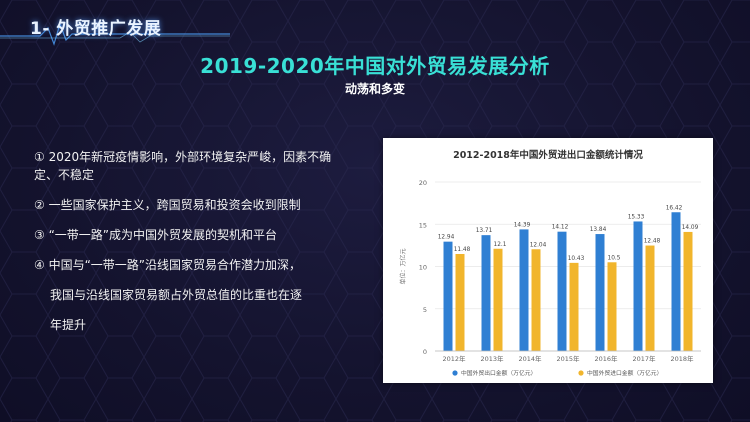  Describe the element at coordinates (168, 265) in the screenshot. I see `bullet-item-4-line1: ④ 中国与“一带一路”沿线国家贸易合作潜力加深，` at that location.